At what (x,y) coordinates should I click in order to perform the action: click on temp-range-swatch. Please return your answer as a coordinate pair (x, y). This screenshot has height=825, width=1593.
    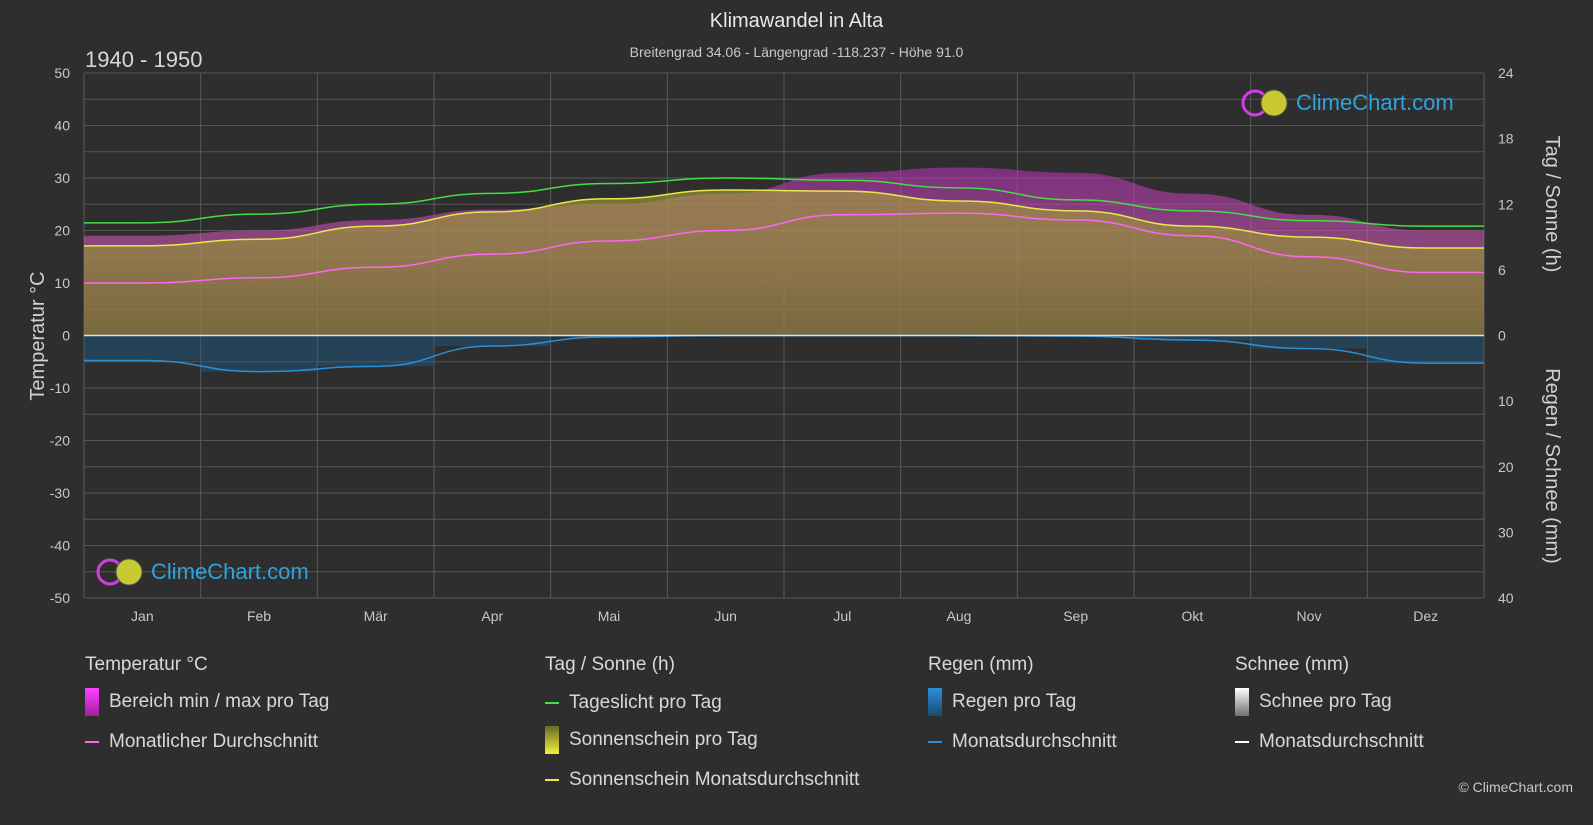
    Looking at the image, I should click on (92, 702).